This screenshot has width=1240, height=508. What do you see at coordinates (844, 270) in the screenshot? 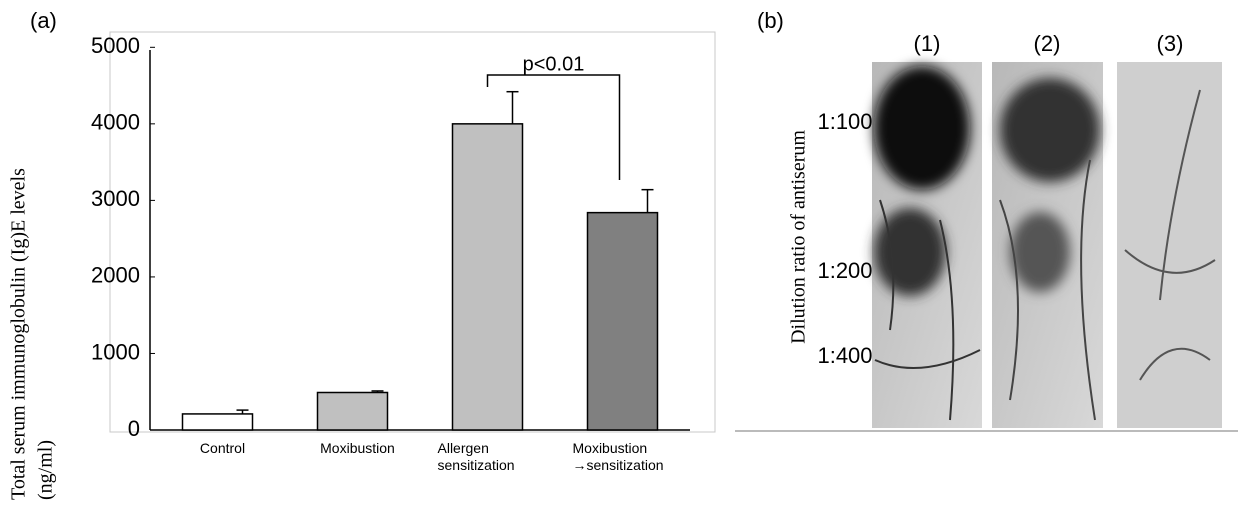
I see `row-label: 1:200` at bounding box center [844, 270].